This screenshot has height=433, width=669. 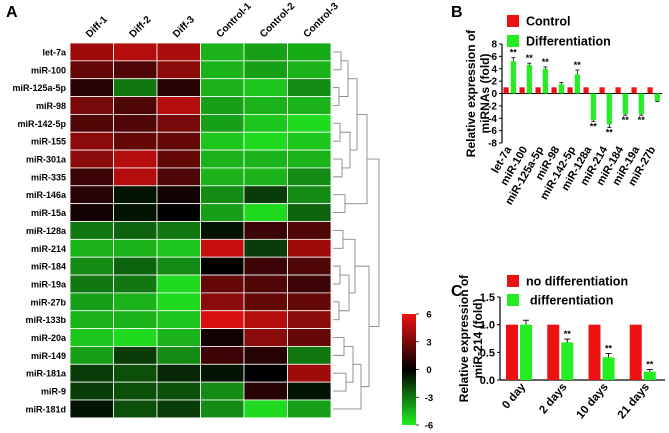 What do you see at coordinates (429, 398) in the screenshot?
I see `scale-tick-label: -3` at bounding box center [429, 398].